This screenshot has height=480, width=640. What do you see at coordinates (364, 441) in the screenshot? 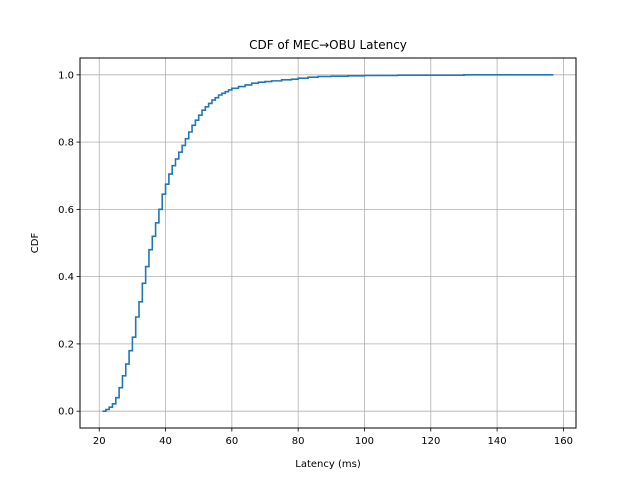
I see `x-tick-label: 100` at bounding box center [364, 441].